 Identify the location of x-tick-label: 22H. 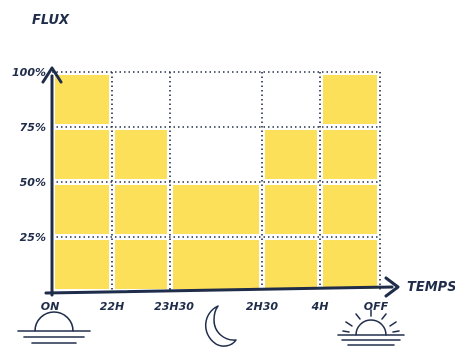
(112, 306).